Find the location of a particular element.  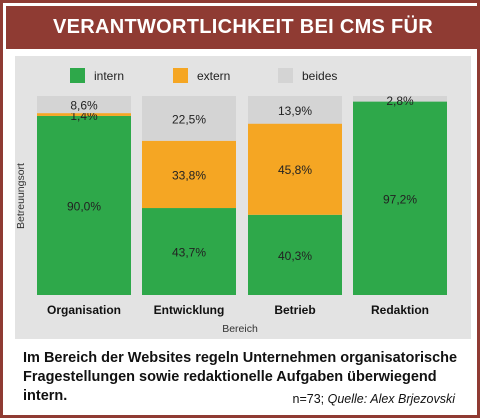

data-label-intern-redaktion: 97,2% is located at coordinates (400, 199).